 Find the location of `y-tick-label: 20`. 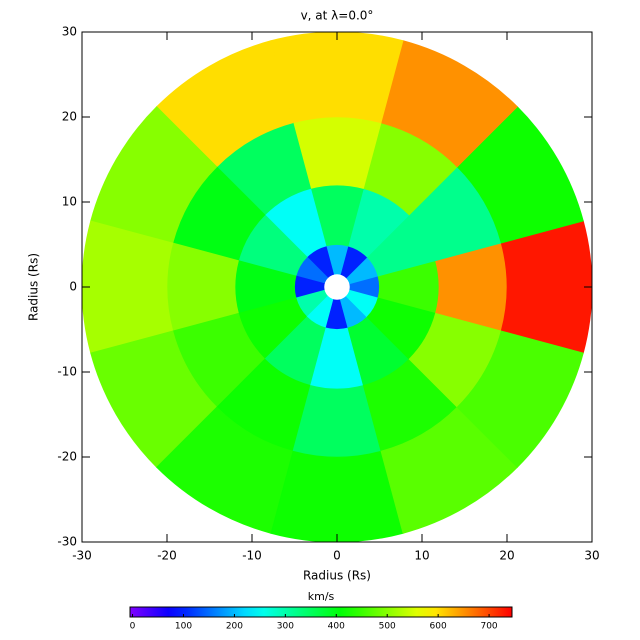

y-tick-label: 20 is located at coordinates (69, 117).